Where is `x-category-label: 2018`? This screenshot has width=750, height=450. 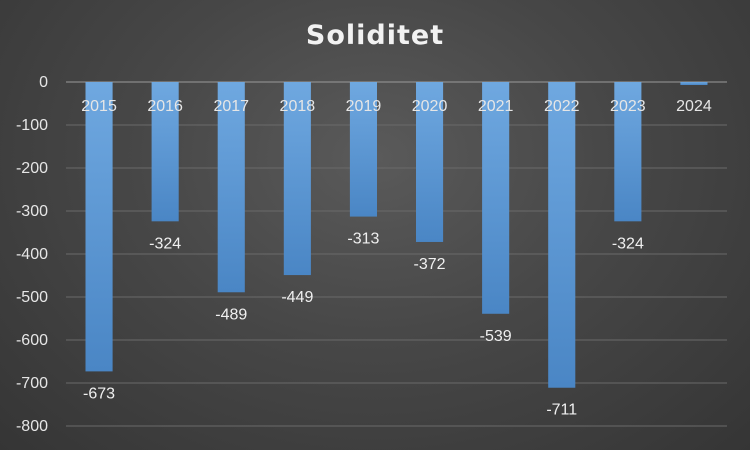
x-category-label: 2018 is located at coordinates (298, 106).